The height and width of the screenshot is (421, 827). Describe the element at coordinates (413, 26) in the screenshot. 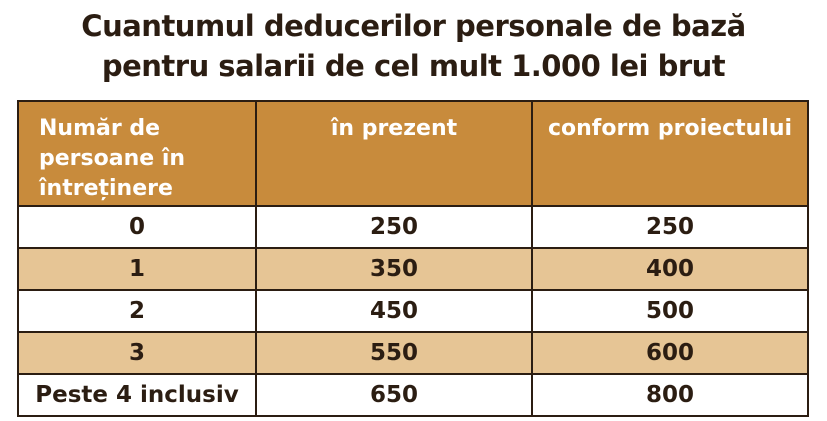

I see `title-line-1: Cuantumul deducerilor personale de bază` at that location.